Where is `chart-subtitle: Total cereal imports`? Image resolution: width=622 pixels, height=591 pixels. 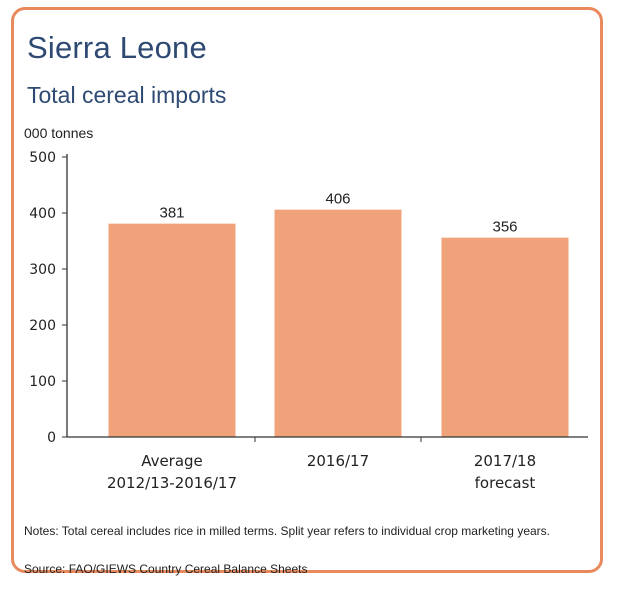
chart-subtitle: Total cereal imports is located at coordinates (127, 95).